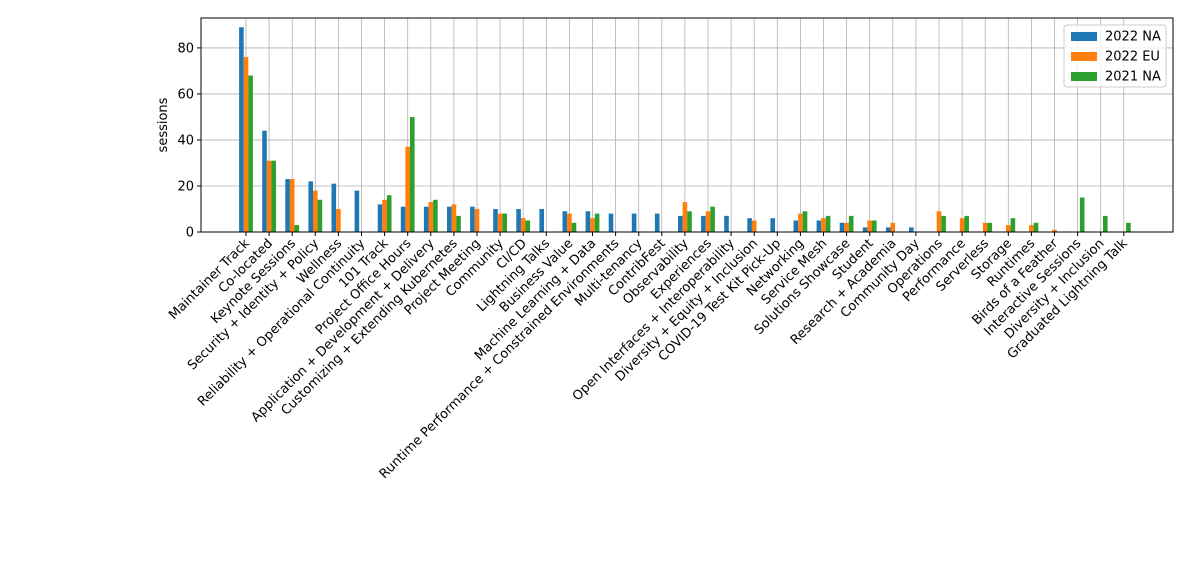 Image resolution: width=1200 pixels, height=571 pixels. What do you see at coordinates (185, 140) in the screenshot?
I see `y-tick-label: 40` at bounding box center [185, 140].